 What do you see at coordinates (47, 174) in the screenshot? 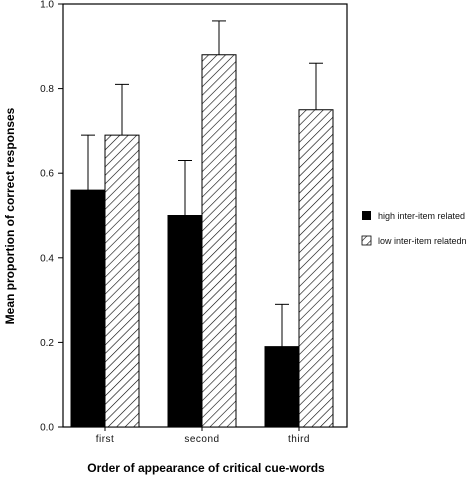
I see `y-tick-label: 0.6` at bounding box center [47, 174].